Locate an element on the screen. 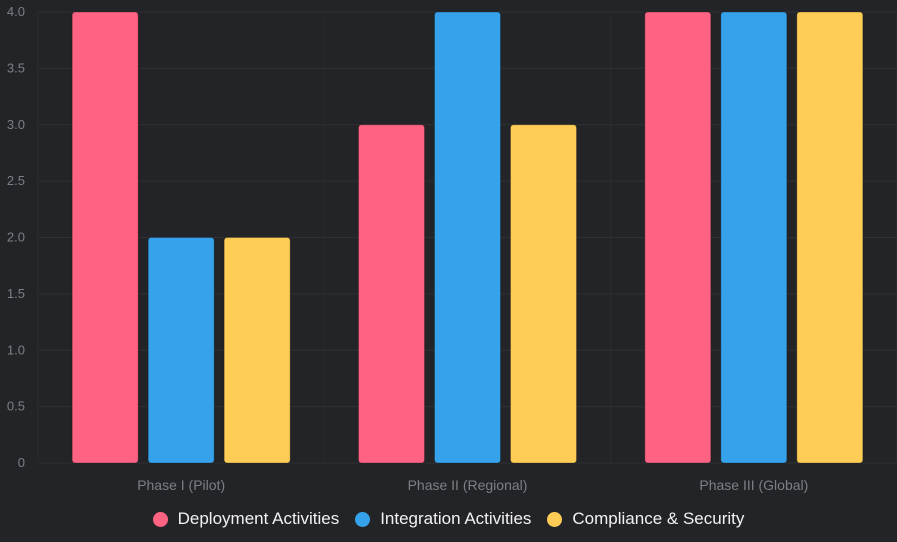 This screenshot has width=897, height=542. y-tick-label: 2.5 is located at coordinates (16, 180).